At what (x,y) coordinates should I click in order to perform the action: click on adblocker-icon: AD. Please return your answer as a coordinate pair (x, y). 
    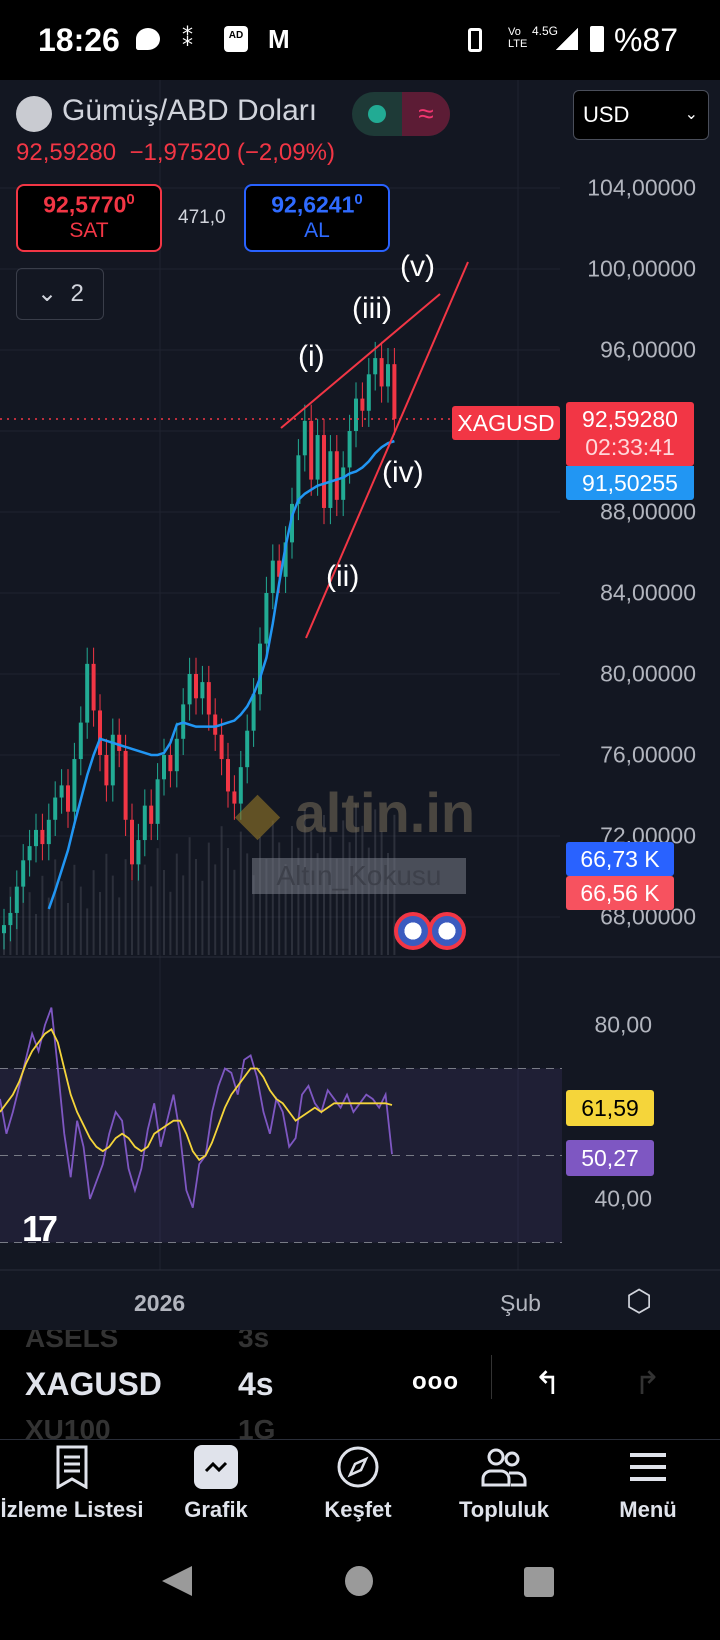
    Looking at the image, I should click on (236, 39).